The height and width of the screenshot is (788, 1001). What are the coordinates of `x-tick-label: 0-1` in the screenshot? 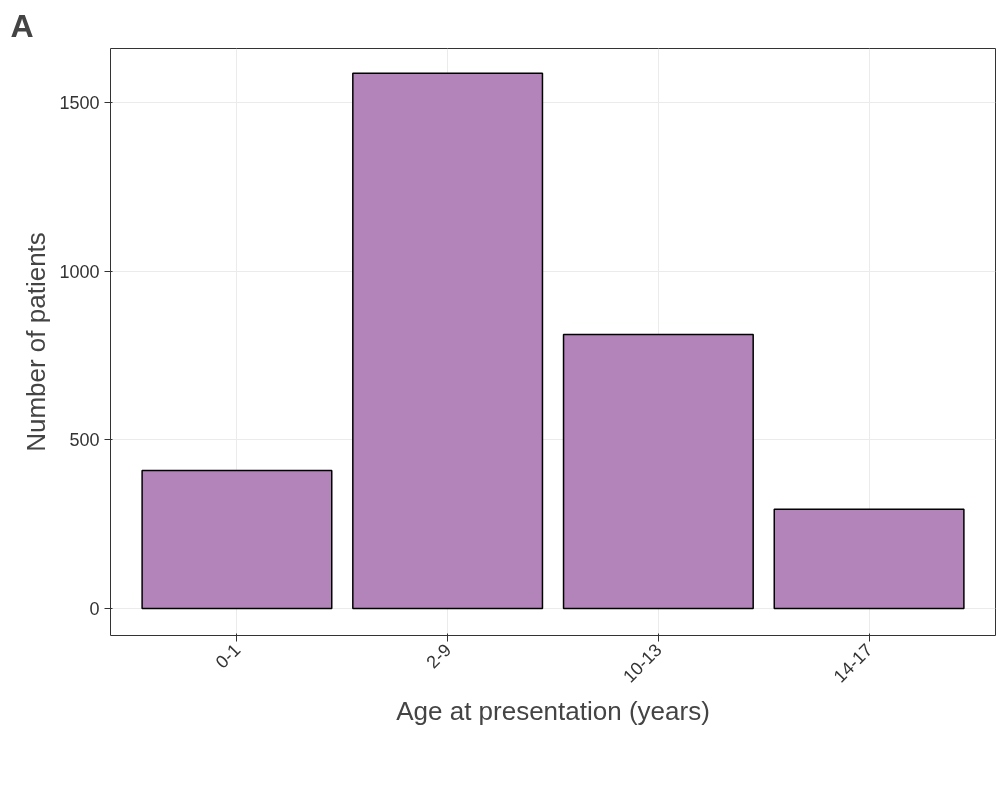 It's located at (228, 656).